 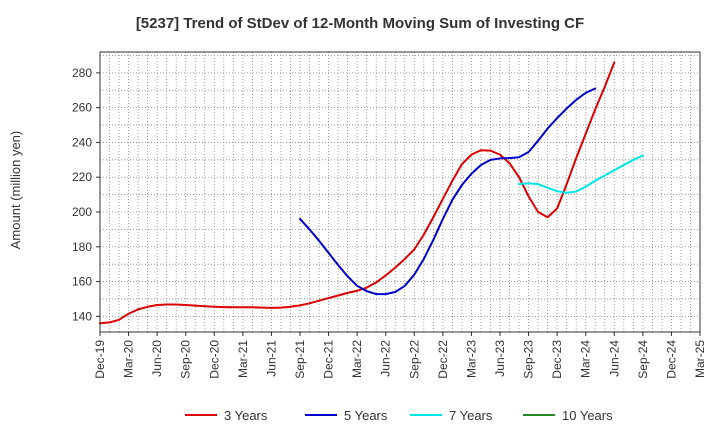 I want to click on x-tick-label: Dec-20, so click(x=214, y=359).